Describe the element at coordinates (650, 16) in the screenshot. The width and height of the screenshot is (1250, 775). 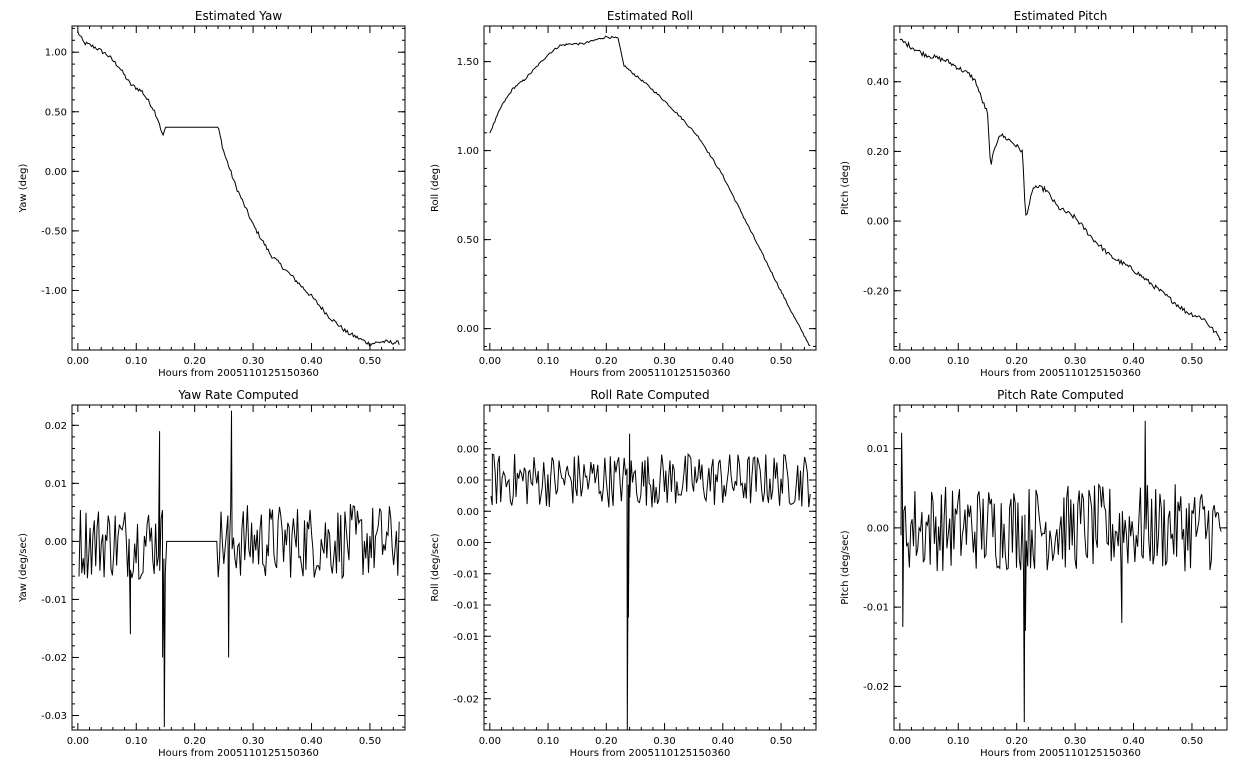
I see `chart-title: Estimated Roll` at that location.